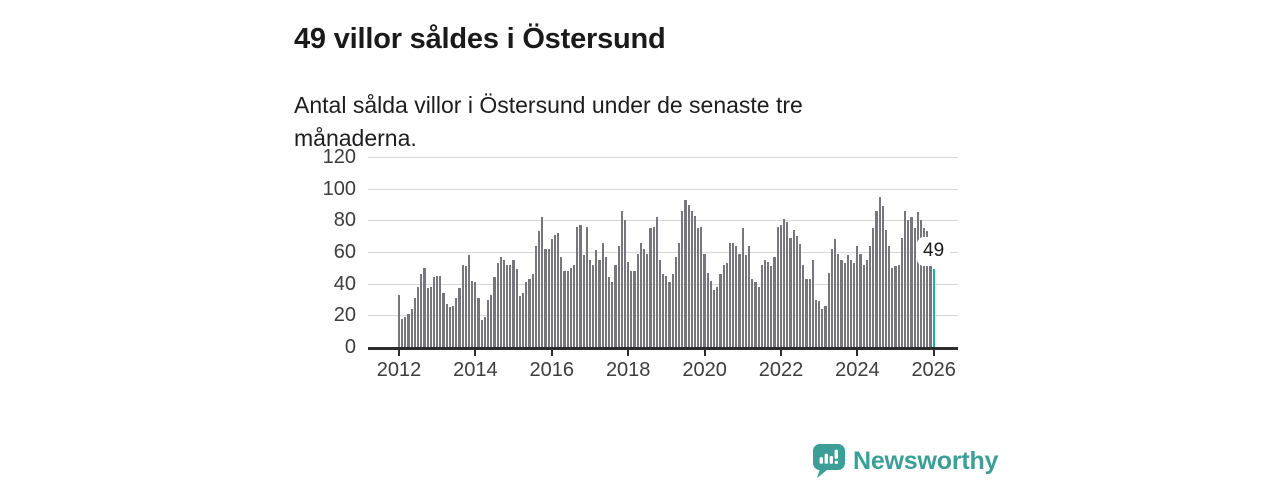  I want to click on y-axis-label: 40, so click(344, 283).